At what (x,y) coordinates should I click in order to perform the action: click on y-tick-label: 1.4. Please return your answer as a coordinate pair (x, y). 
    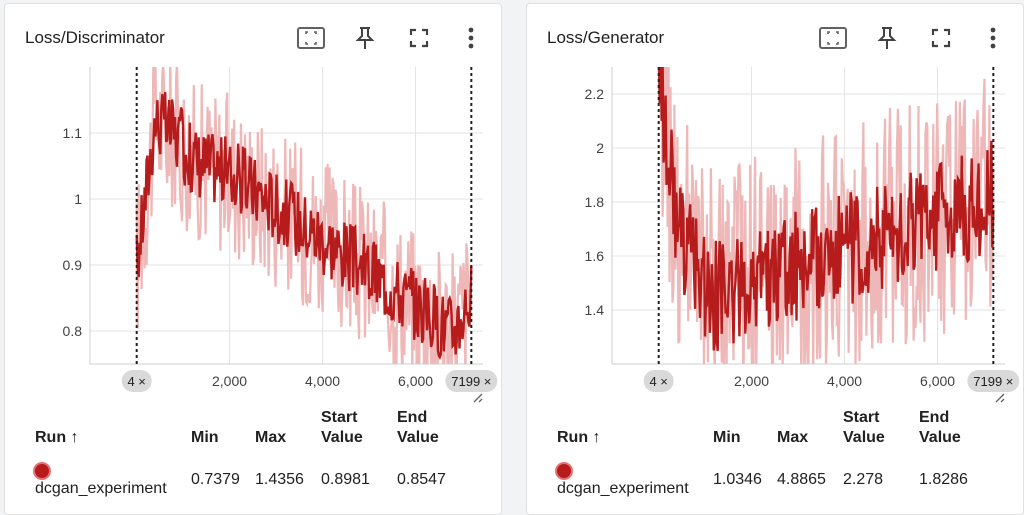
    Looking at the image, I should click on (595, 310).